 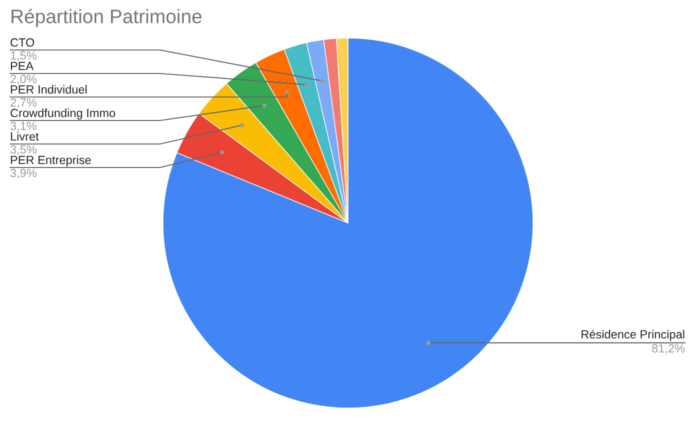 I want to click on data-label: 3,5%, so click(x=23, y=150).